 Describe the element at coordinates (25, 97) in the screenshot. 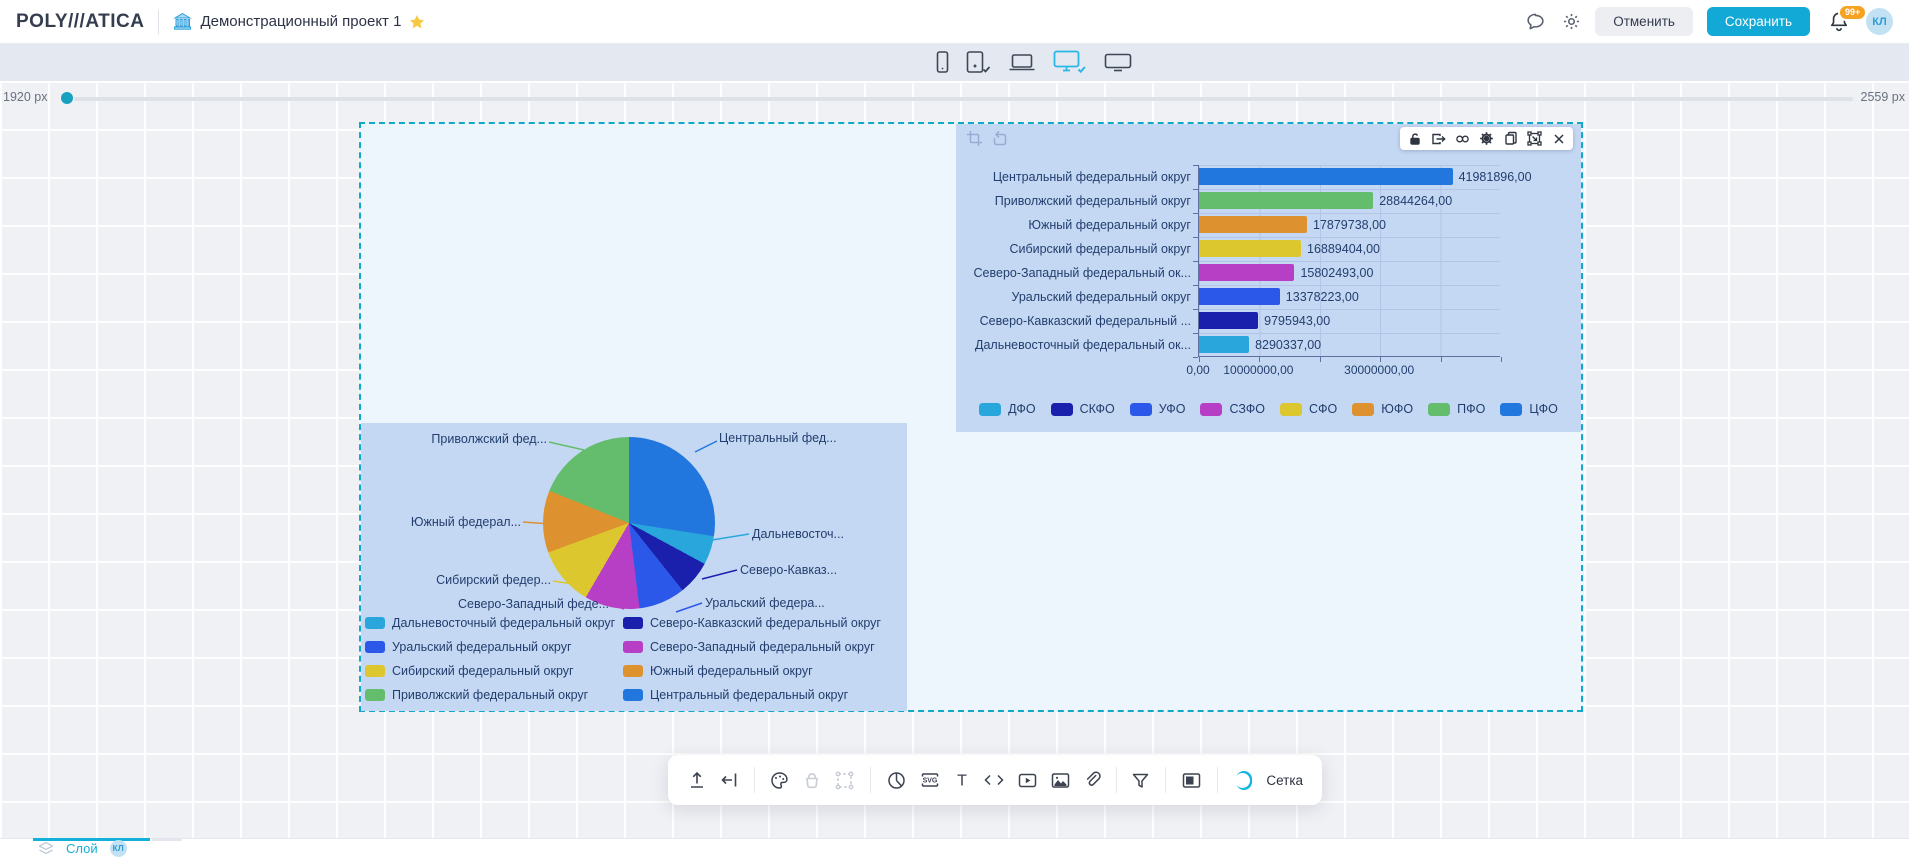

I see `ruler-min-label: 1920 px` at that location.